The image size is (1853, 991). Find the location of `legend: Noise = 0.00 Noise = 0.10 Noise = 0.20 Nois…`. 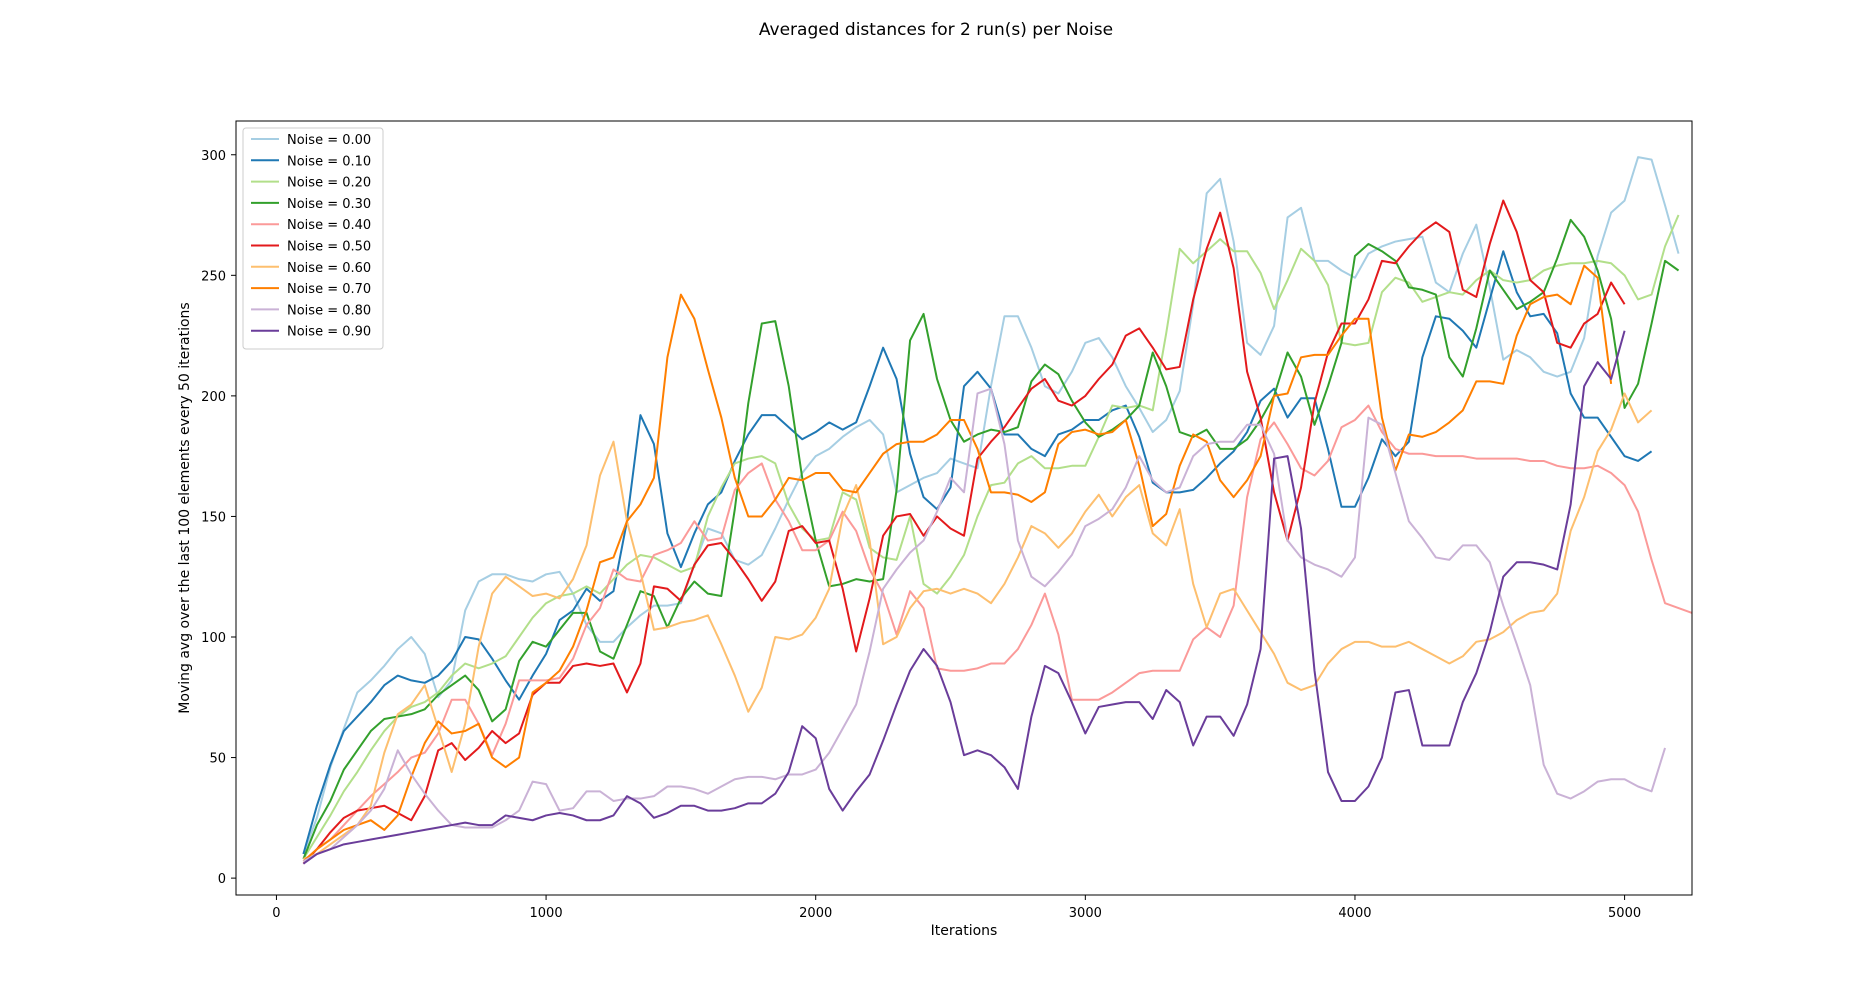

legend: Noise = 0.00 Noise = 0.10 Noise = 0.20 Nois… is located at coordinates (313, 238).